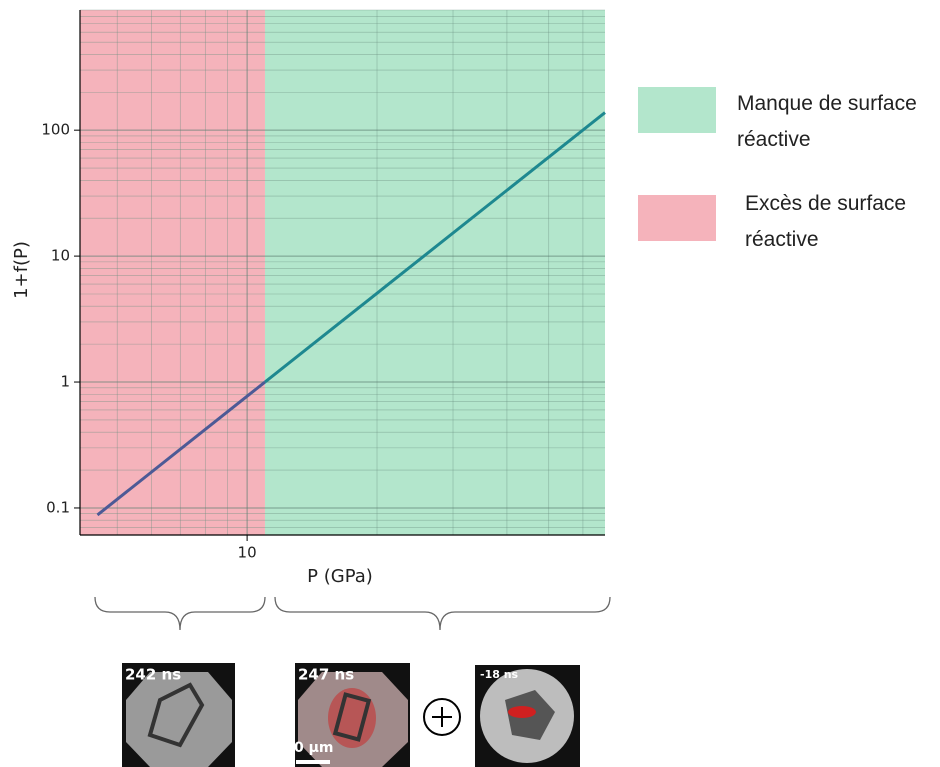 The height and width of the screenshot is (767, 940). What do you see at coordinates (314, 748) in the screenshot?
I see `scale-bar-label: 0 μm` at bounding box center [314, 748].